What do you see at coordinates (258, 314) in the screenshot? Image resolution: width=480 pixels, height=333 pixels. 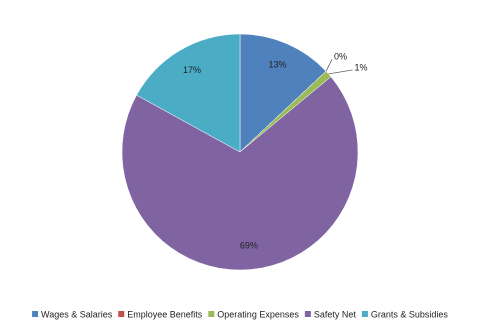 I see `legend-label: Operating Expenses` at bounding box center [258, 314].